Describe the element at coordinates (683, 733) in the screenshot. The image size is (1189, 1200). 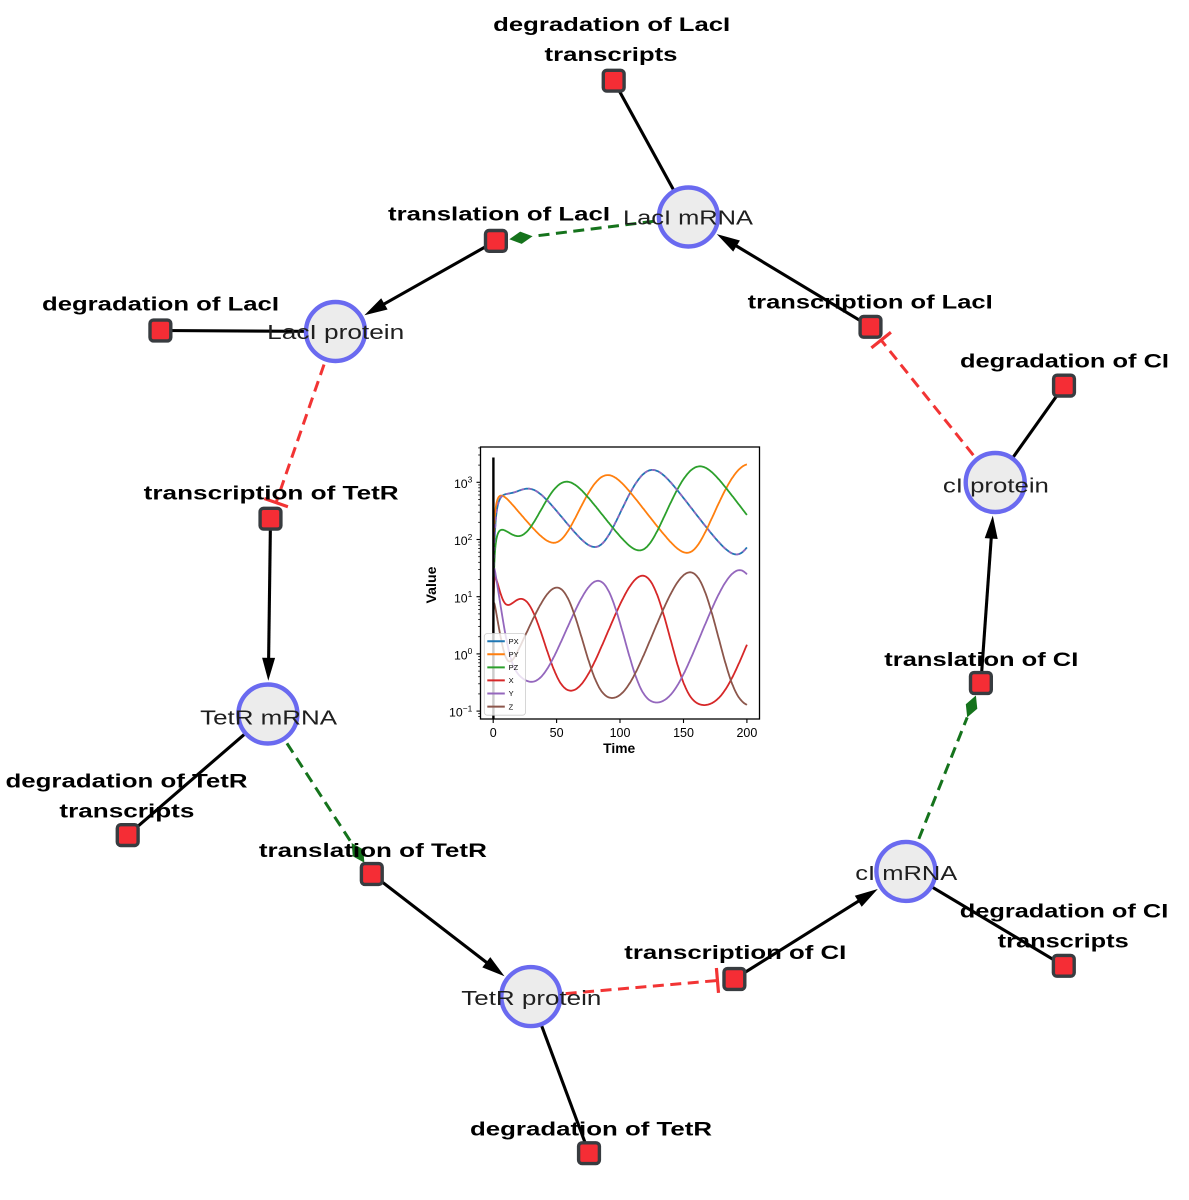
I see `svg-text: 150` at that location.